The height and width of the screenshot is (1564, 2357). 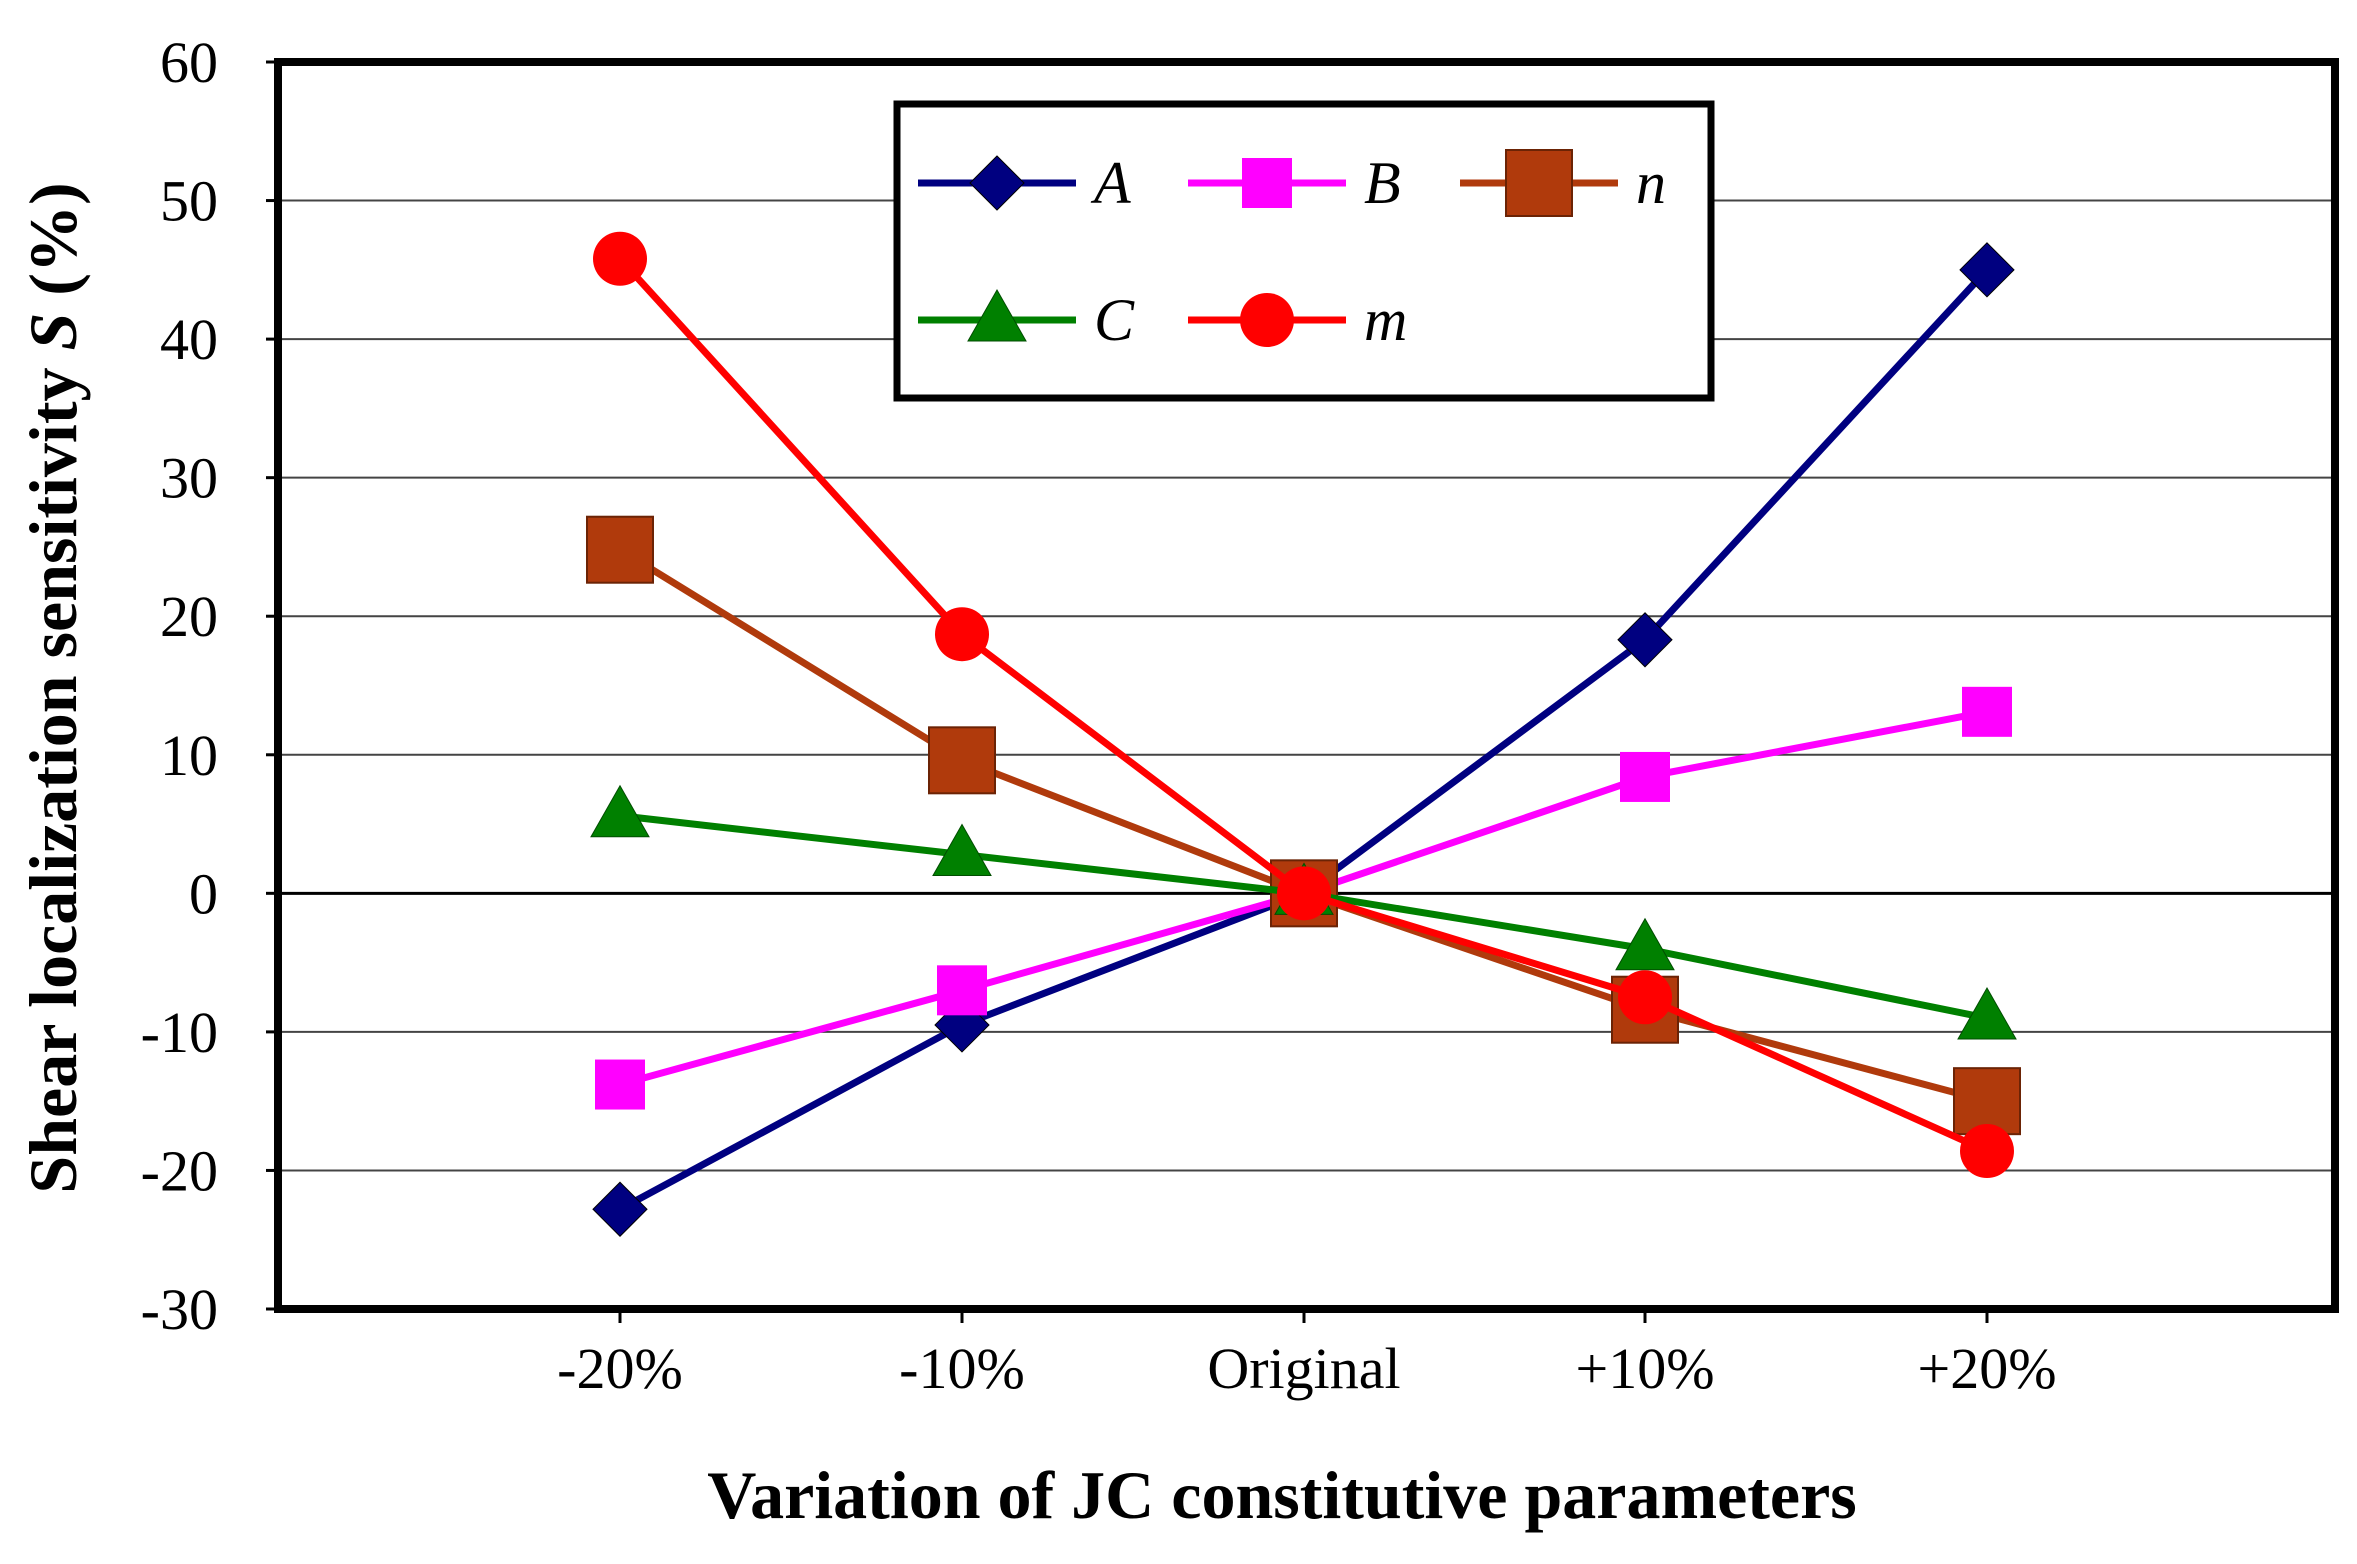 What do you see at coordinates (189, 339) in the screenshot?
I see `y-tick-label: 40` at bounding box center [189, 339].